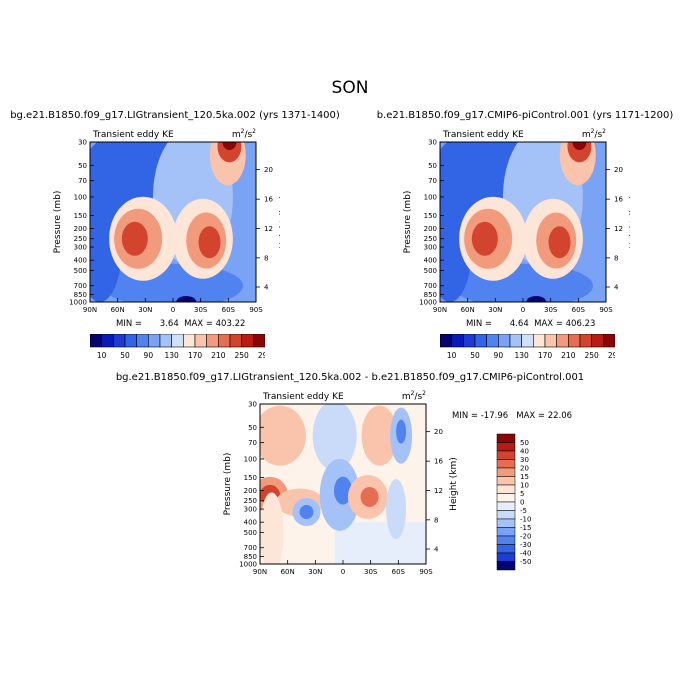  I want to click on height-tick-label: 4, so click(266, 288).